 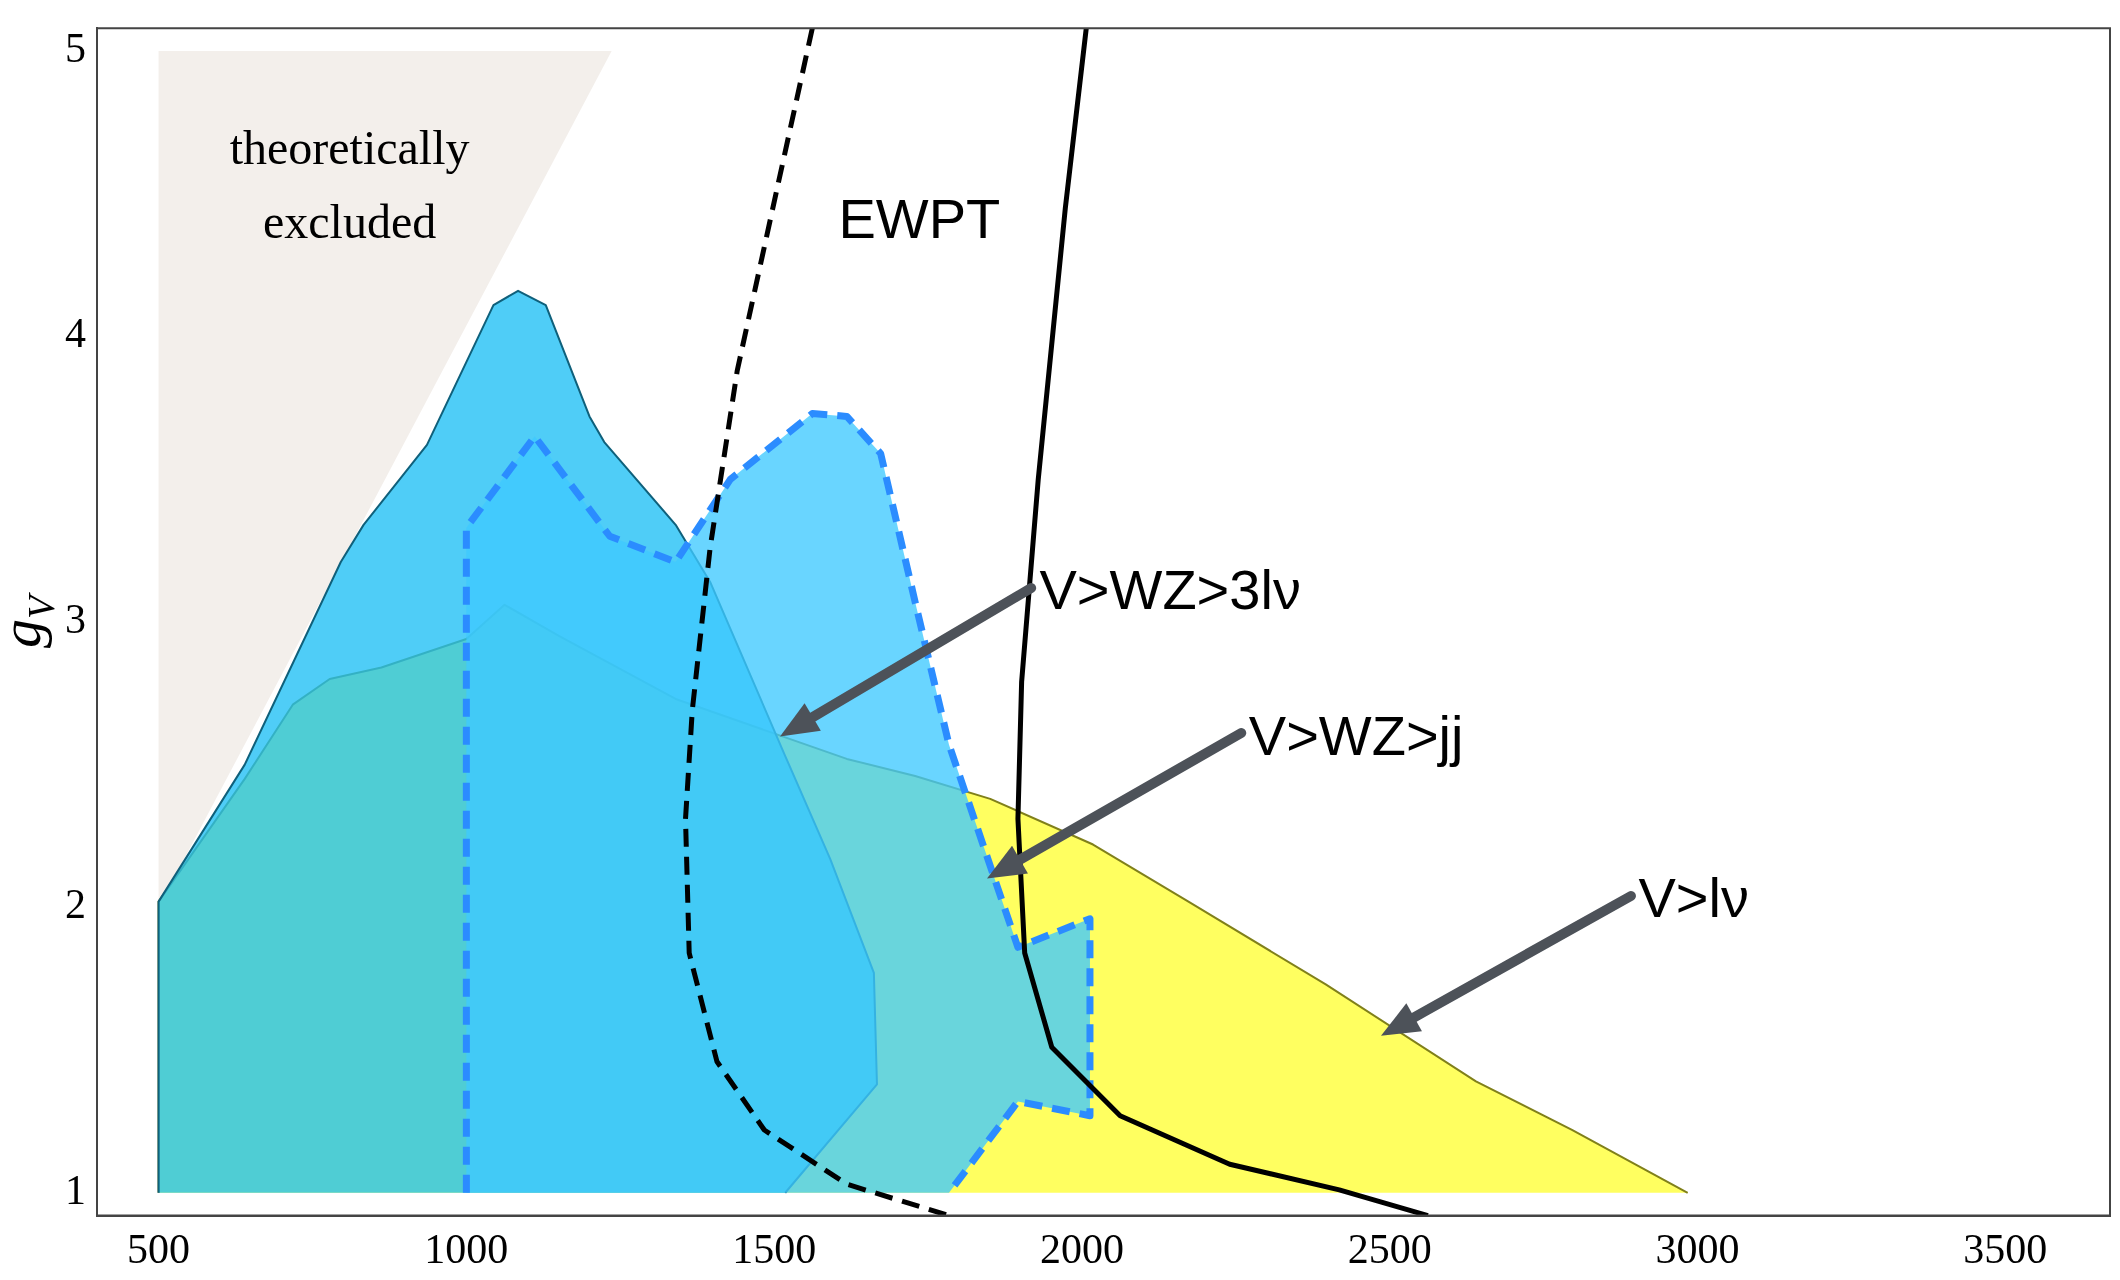 What do you see at coordinates (349, 184) in the screenshot?
I see `series-label: theoretically excluded` at bounding box center [349, 184].